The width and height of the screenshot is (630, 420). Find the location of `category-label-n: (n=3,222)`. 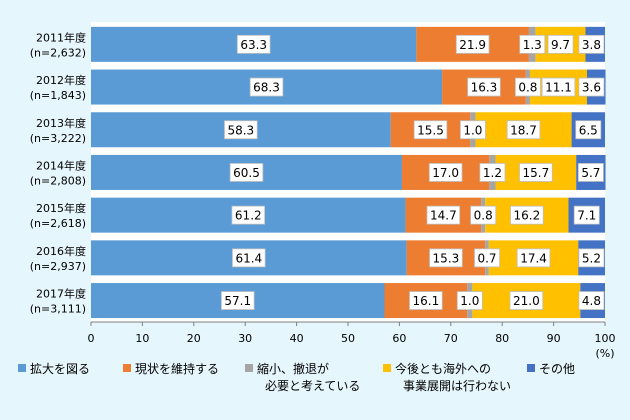

category-label-n: (n=3,222) is located at coordinates (58, 138).